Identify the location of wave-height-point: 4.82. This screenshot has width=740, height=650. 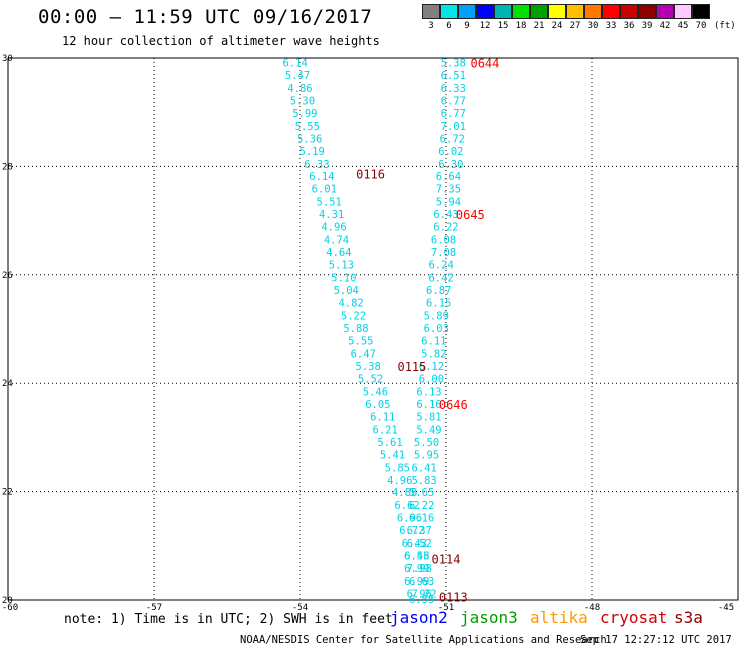
(350, 304).